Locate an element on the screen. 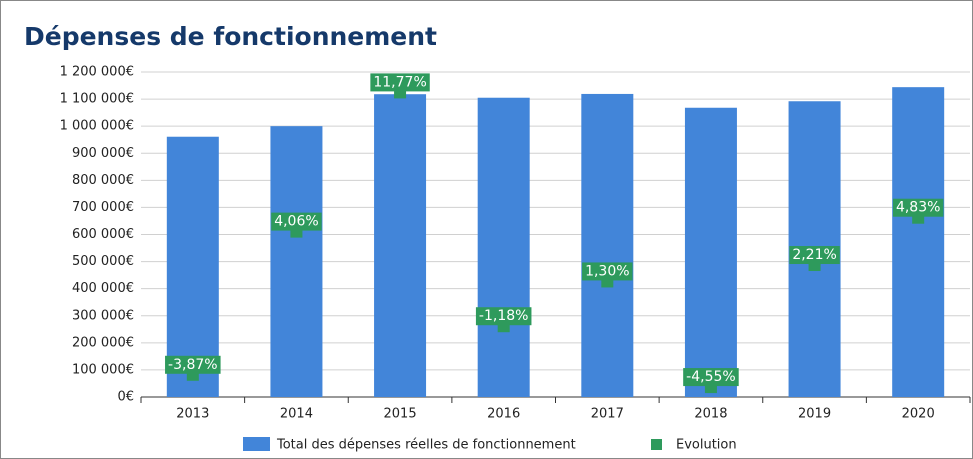  data-label: -1,18% is located at coordinates (504, 316).